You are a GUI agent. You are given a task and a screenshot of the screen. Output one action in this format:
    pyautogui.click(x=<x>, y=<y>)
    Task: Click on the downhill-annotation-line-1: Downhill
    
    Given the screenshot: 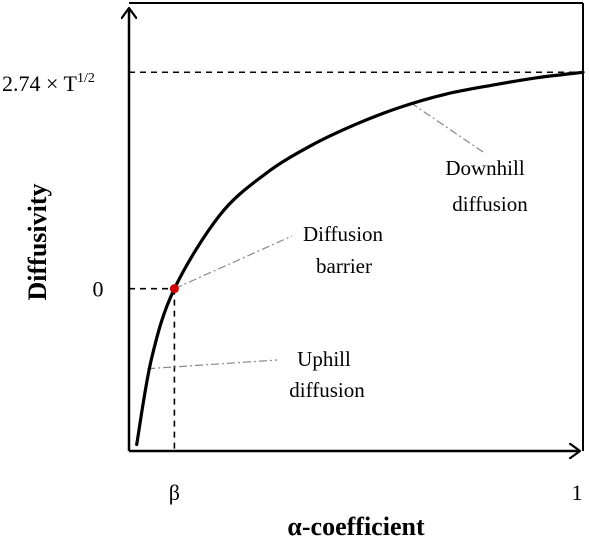 What is the action you would take?
    pyautogui.click(x=485, y=168)
    